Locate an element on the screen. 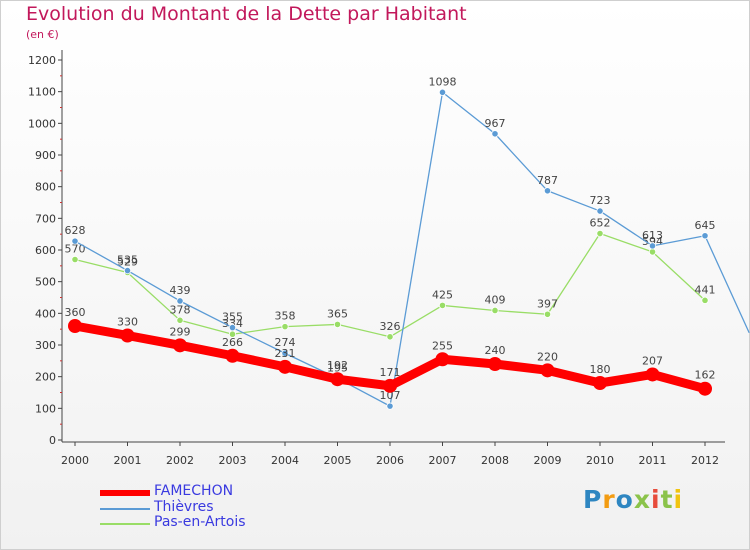  data-label: 207 is located at coordinates (652, 360).